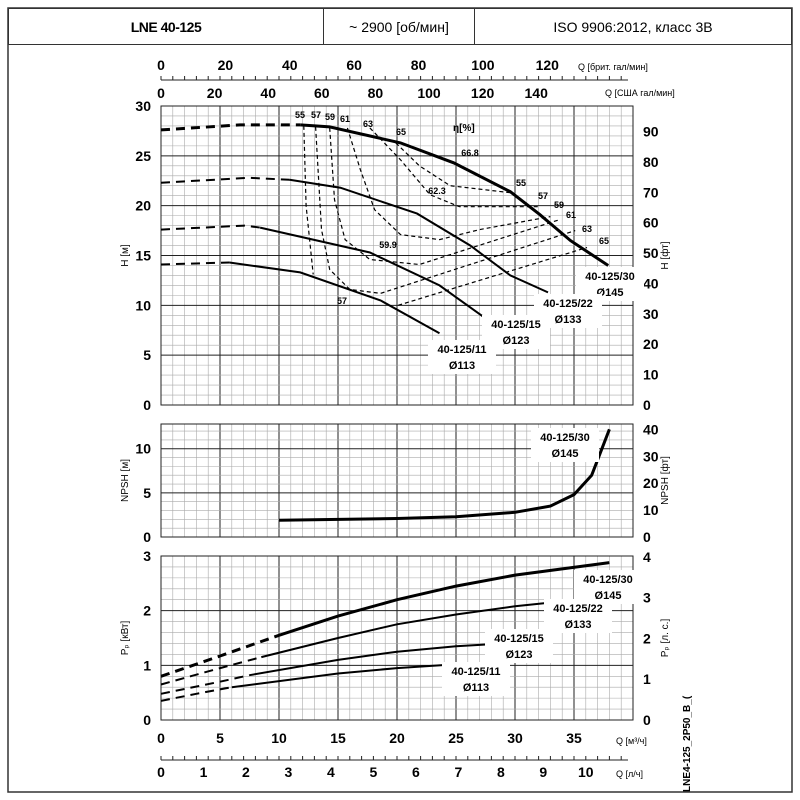  Describe the element at coordinates (537, 93) in the screenshot. I see `us-gpm-tick-label: 140` at that location.